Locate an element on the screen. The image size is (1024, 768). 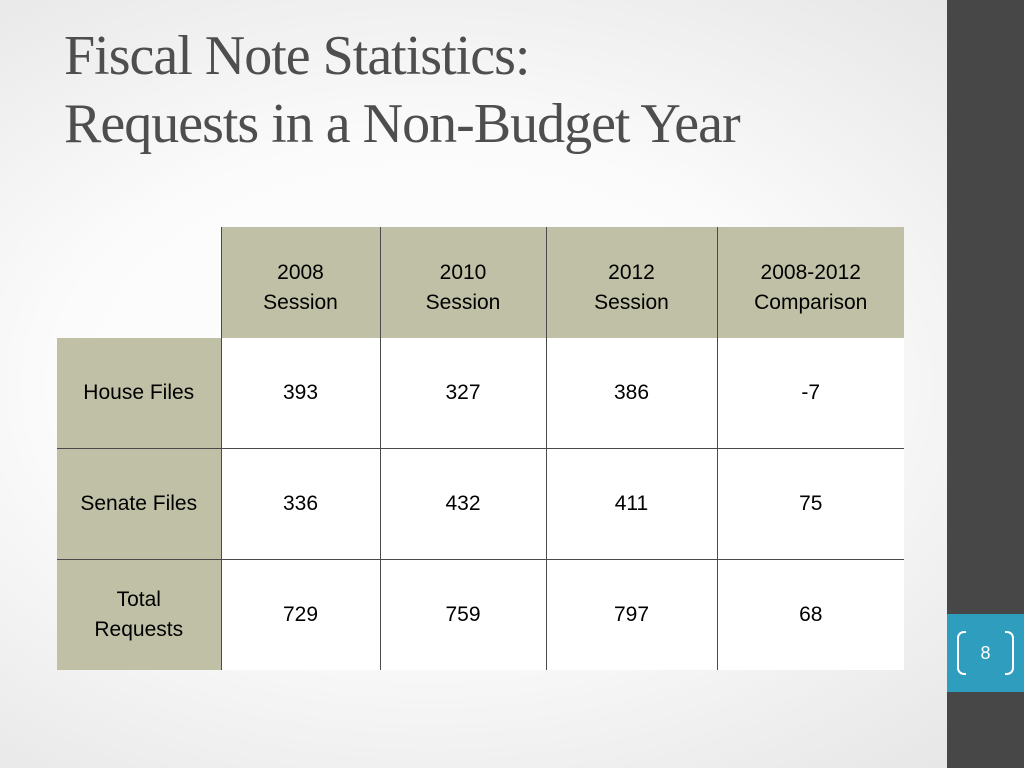
column-header-2010-session: 2010 Session is located at coordinates (462, 282).